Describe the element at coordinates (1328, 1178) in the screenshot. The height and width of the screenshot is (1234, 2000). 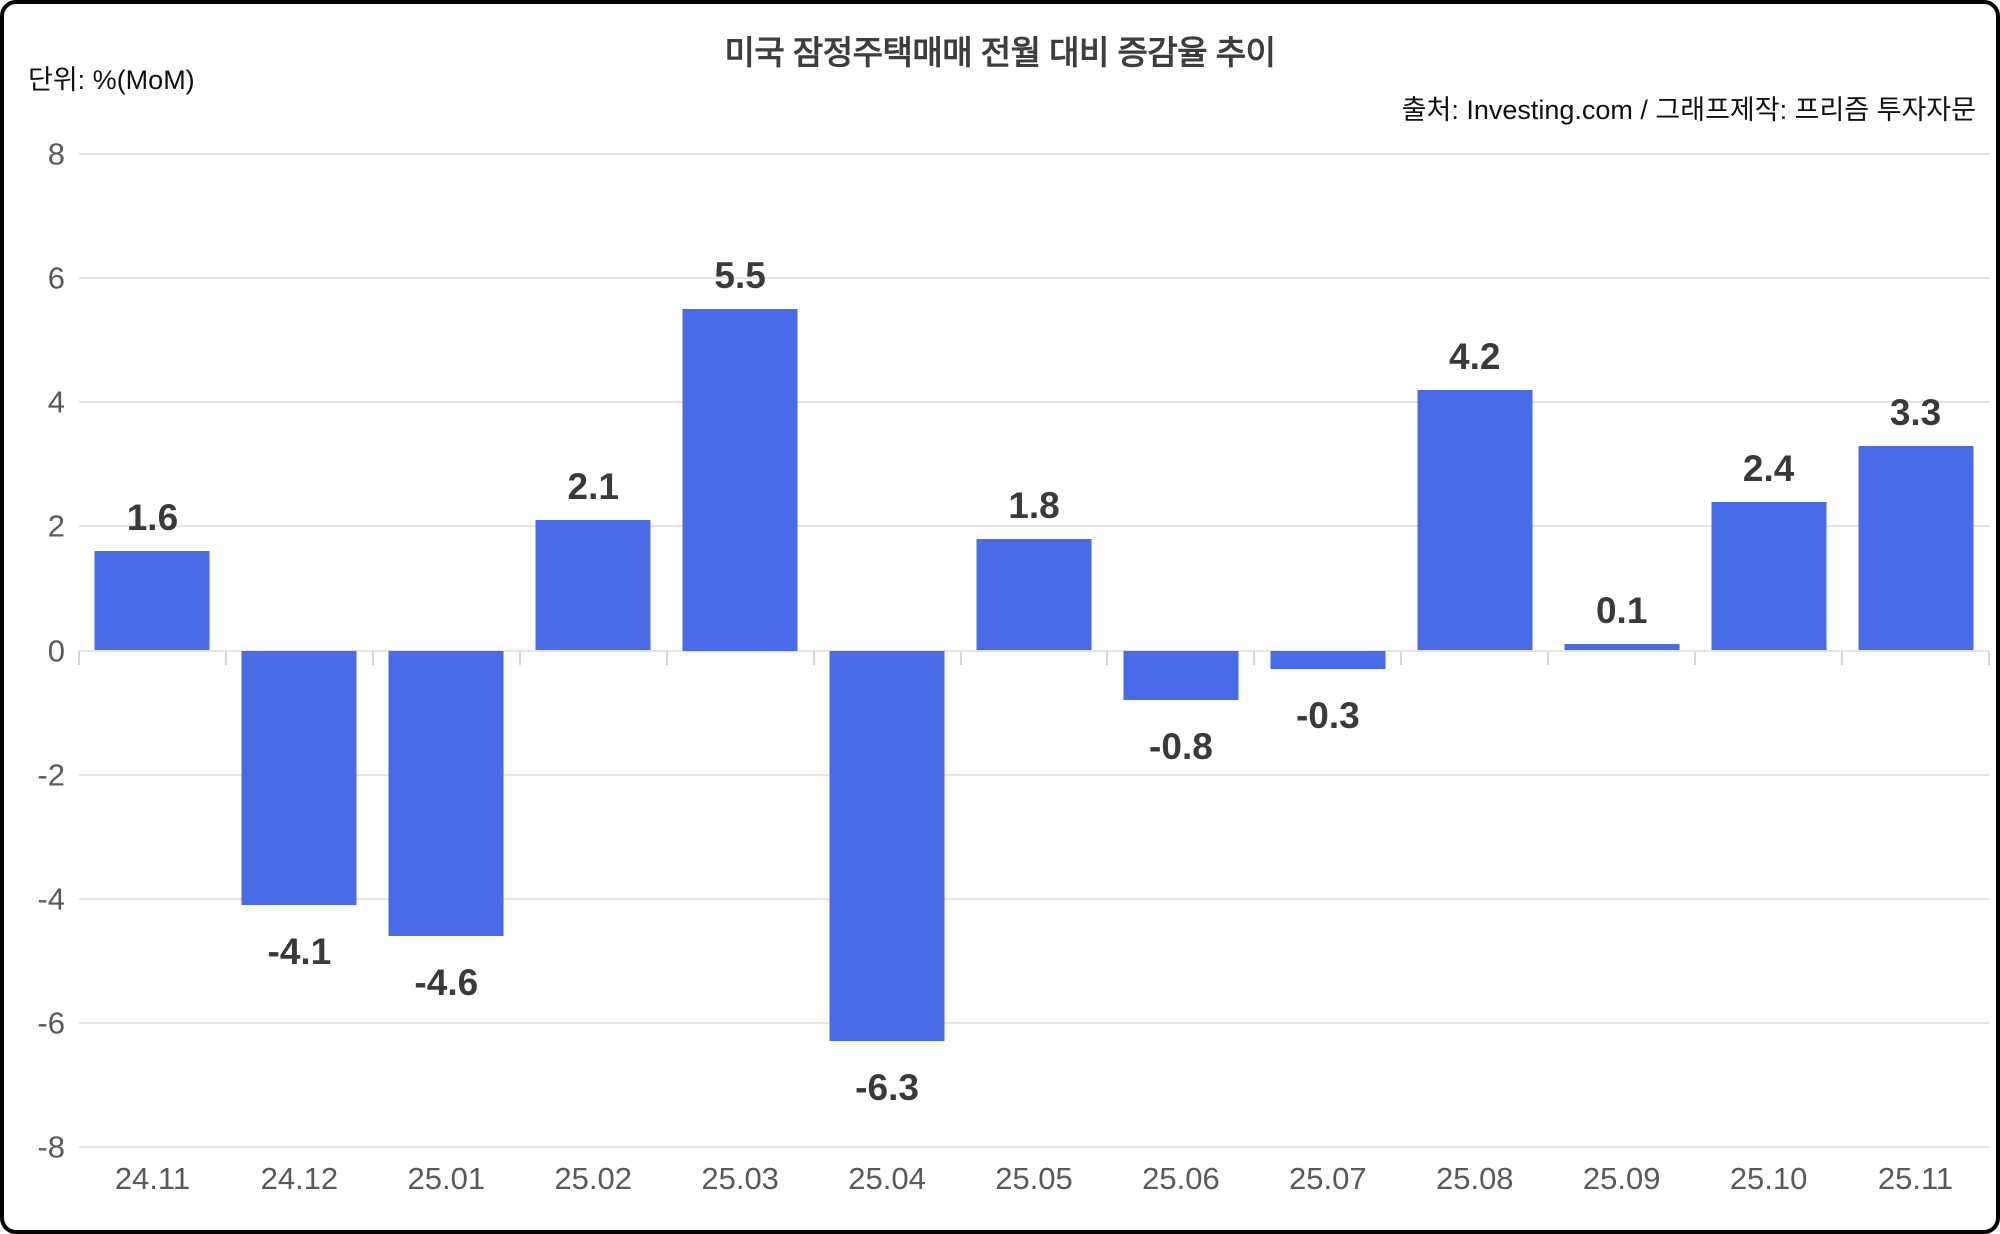
I see `x-axis-category-label: 25.07` at that location.